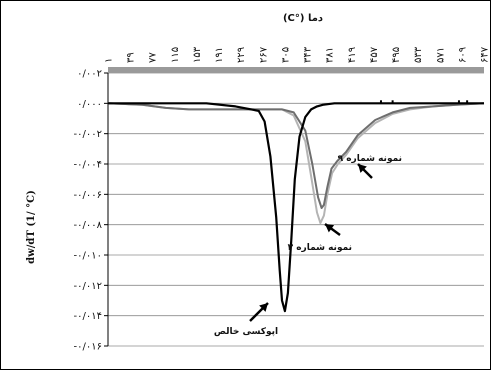  What do you see at coordinates (88, 195) in the screenshot?
I see `y-tick-label: -۰/۰۰۶` at bounding box center [88, 195].